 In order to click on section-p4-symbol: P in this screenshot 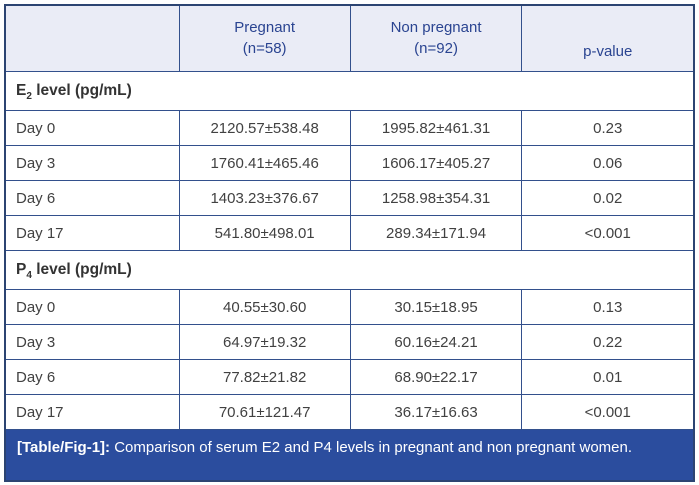, I will do `click(21, 269)`.